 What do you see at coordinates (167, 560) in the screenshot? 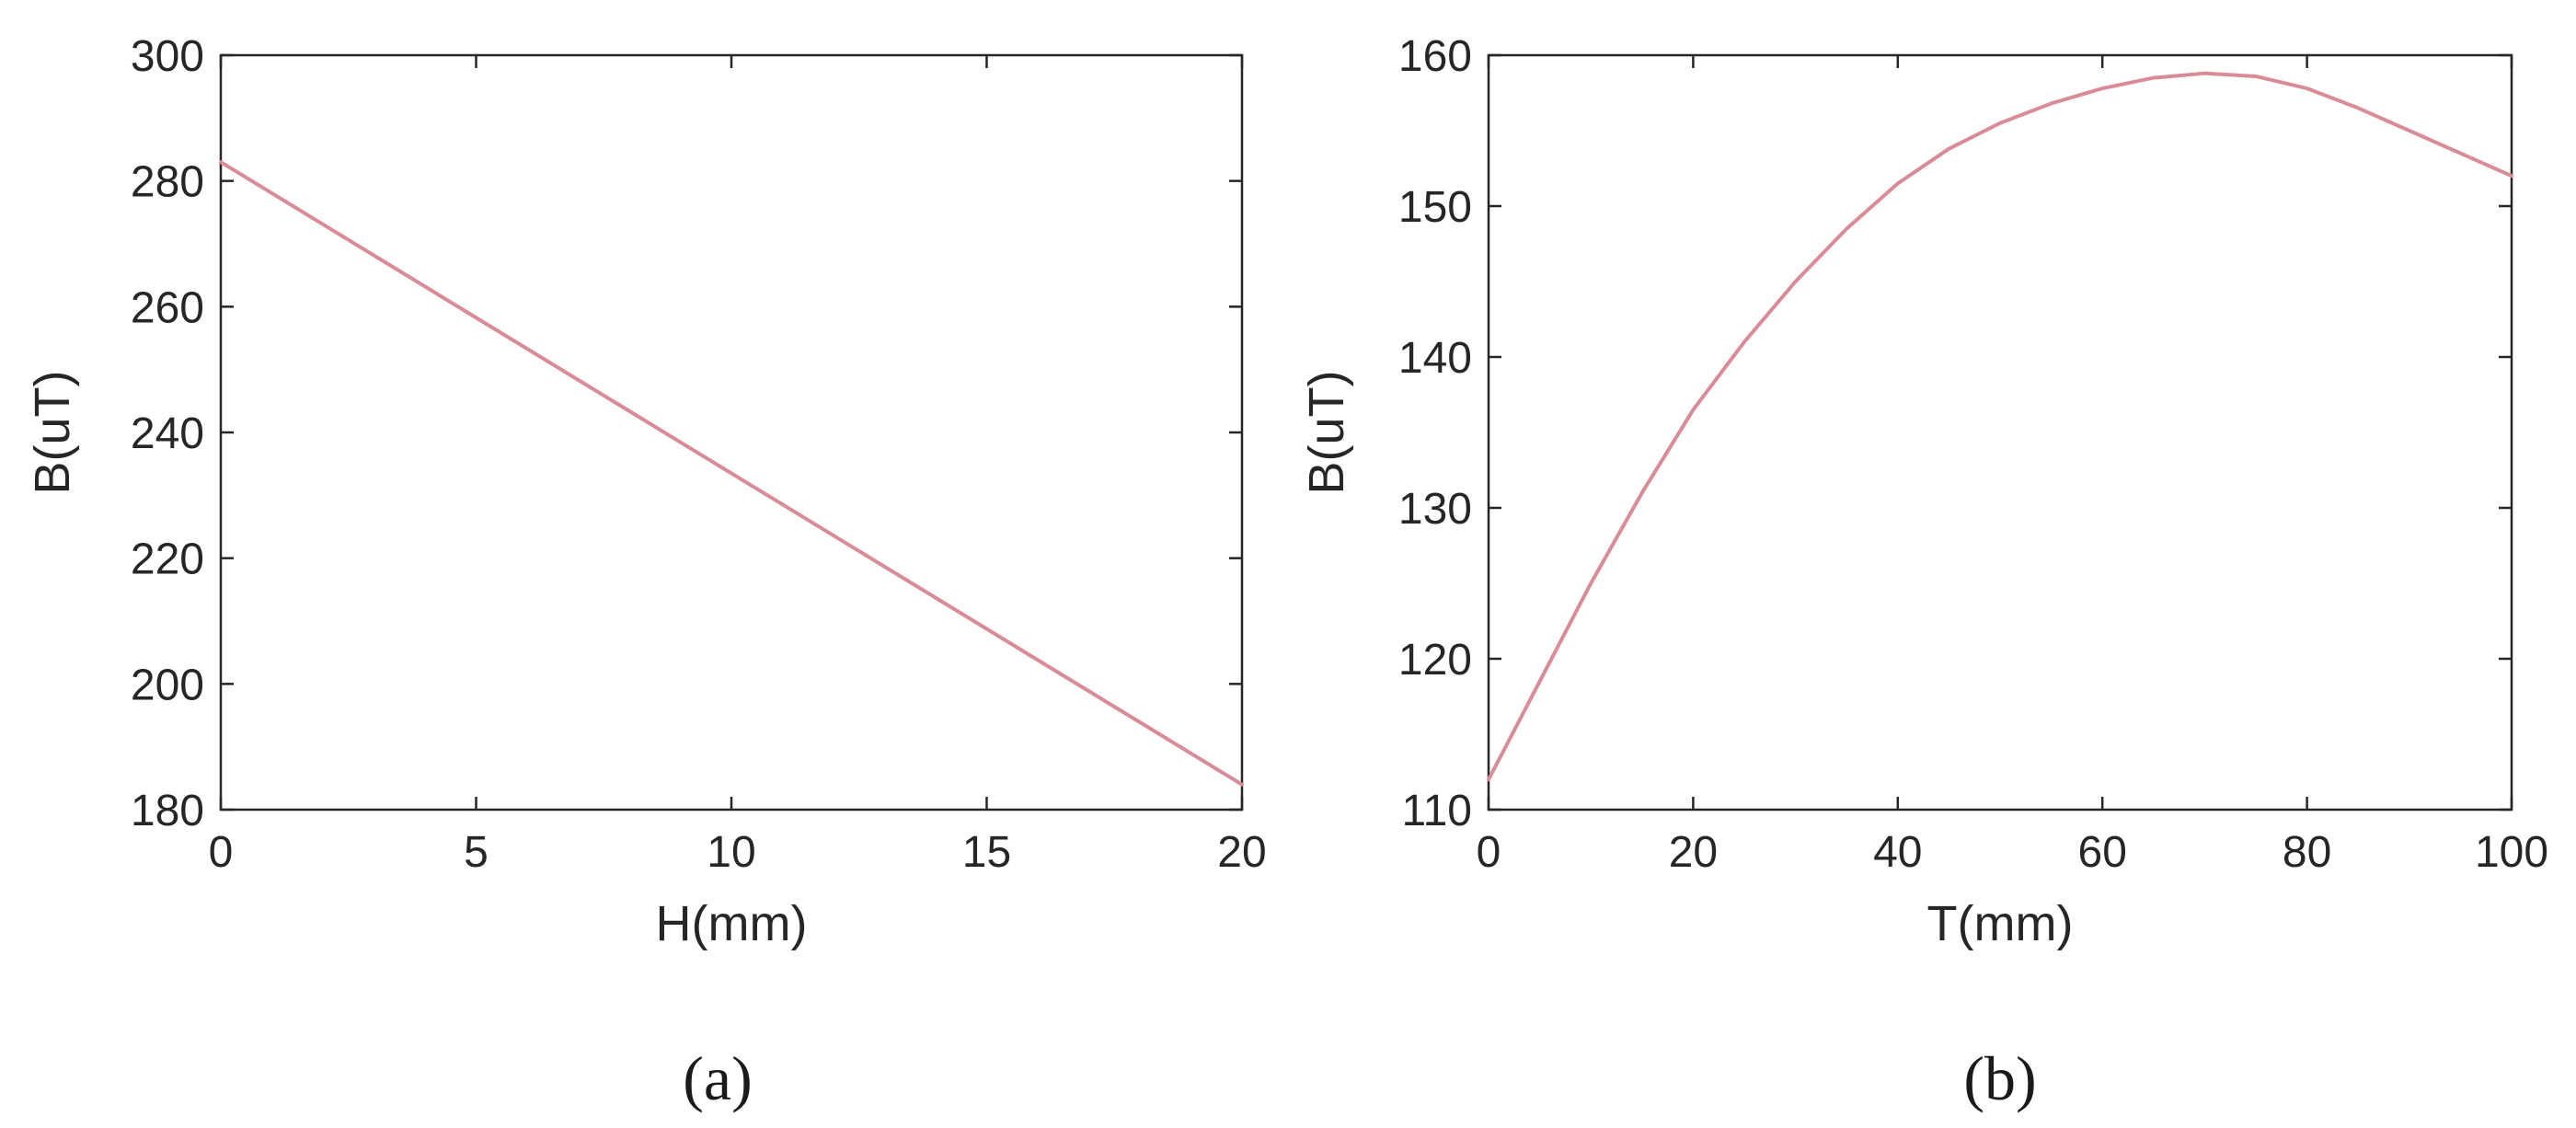
I see `y-tick-label: 220` at bounding box center [167, 560].